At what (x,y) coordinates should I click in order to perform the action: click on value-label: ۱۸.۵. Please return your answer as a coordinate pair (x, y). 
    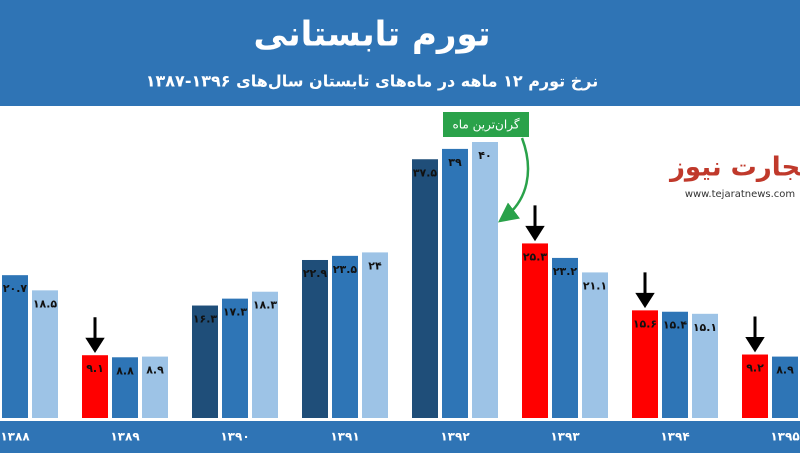
    Looking at the image, I should click on (45, 303).